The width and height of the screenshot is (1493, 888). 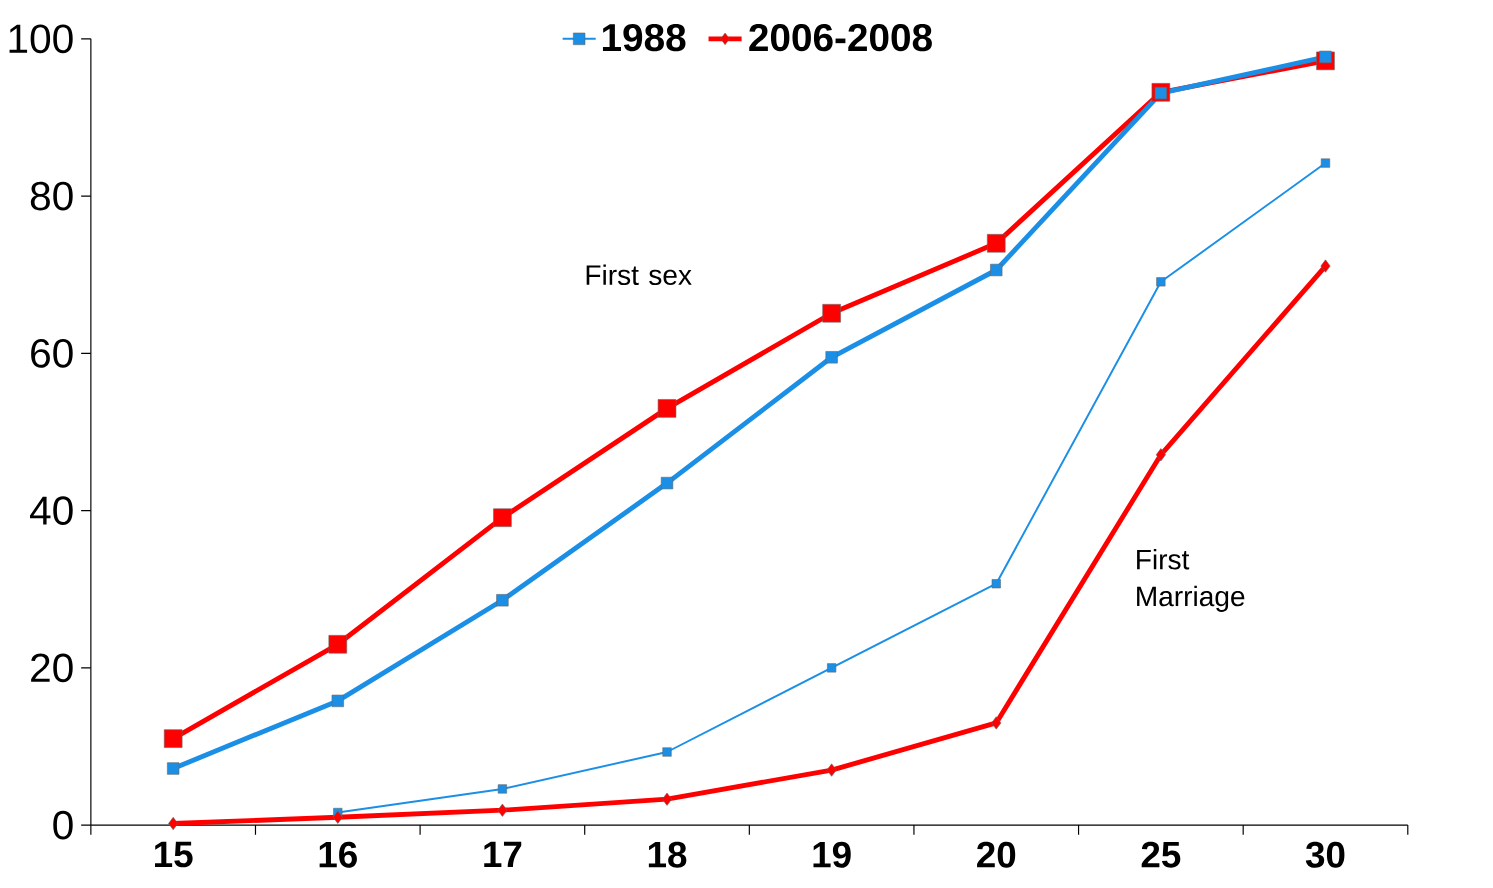 What do you see at coordinates (503, 854) in the screenshot?
I see `x-tick-label: 17` at bounding box center [503, 854].